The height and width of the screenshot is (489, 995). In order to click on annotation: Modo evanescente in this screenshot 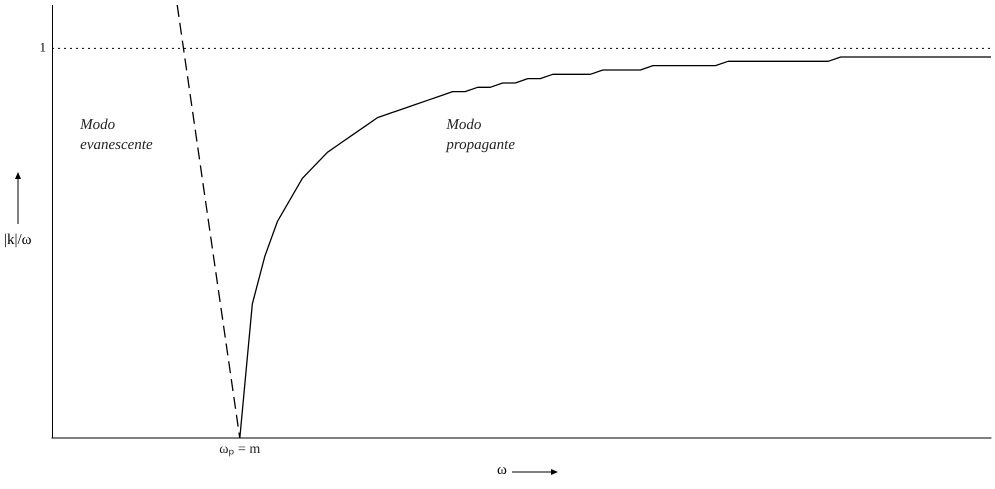, I will do `click(116, 135)`.